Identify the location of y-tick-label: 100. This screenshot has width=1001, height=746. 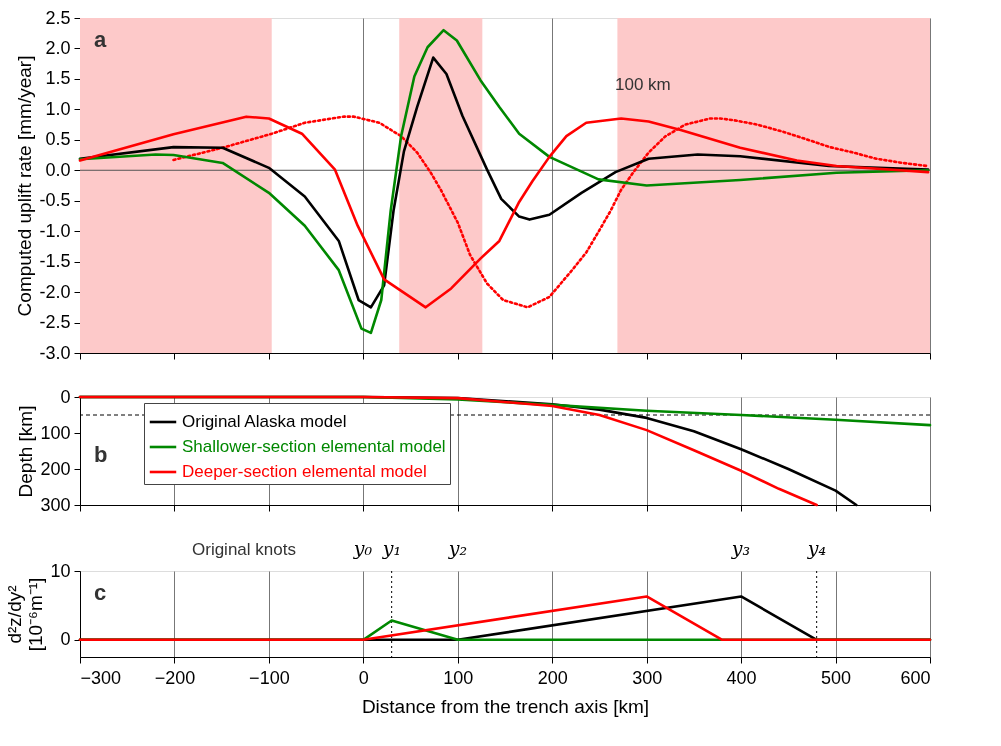
(55, 432).